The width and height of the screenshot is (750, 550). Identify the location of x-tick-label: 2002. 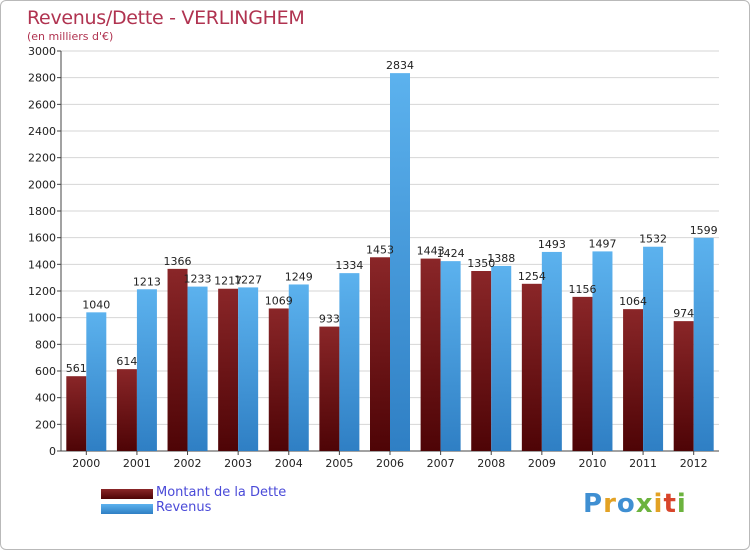
(188, 463).